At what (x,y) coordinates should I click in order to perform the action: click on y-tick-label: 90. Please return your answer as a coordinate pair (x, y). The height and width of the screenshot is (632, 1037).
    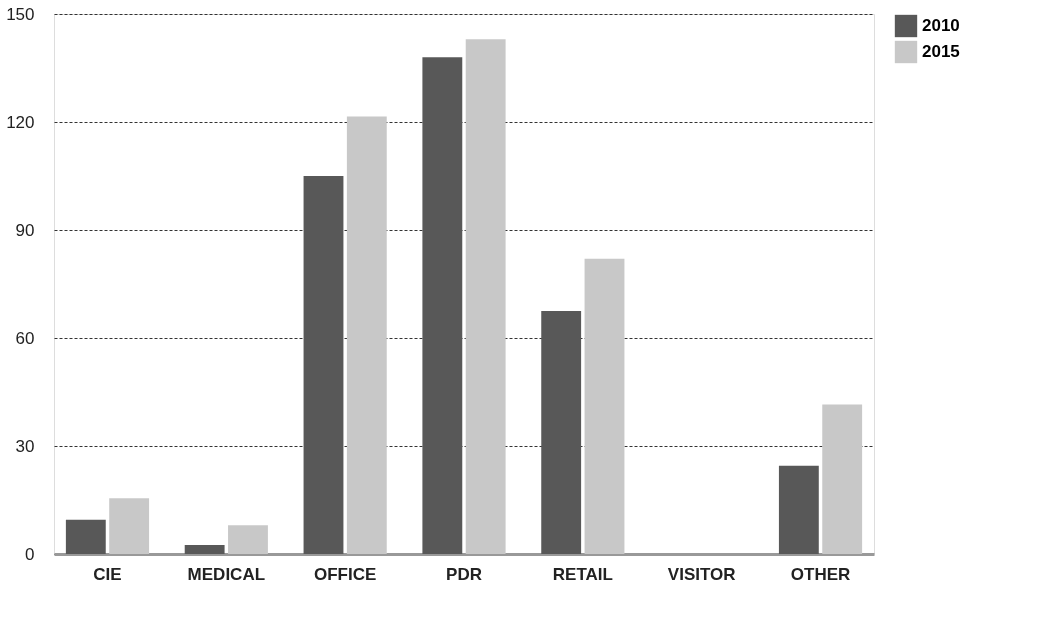
    Looking at the image, I should click on (25, 230).